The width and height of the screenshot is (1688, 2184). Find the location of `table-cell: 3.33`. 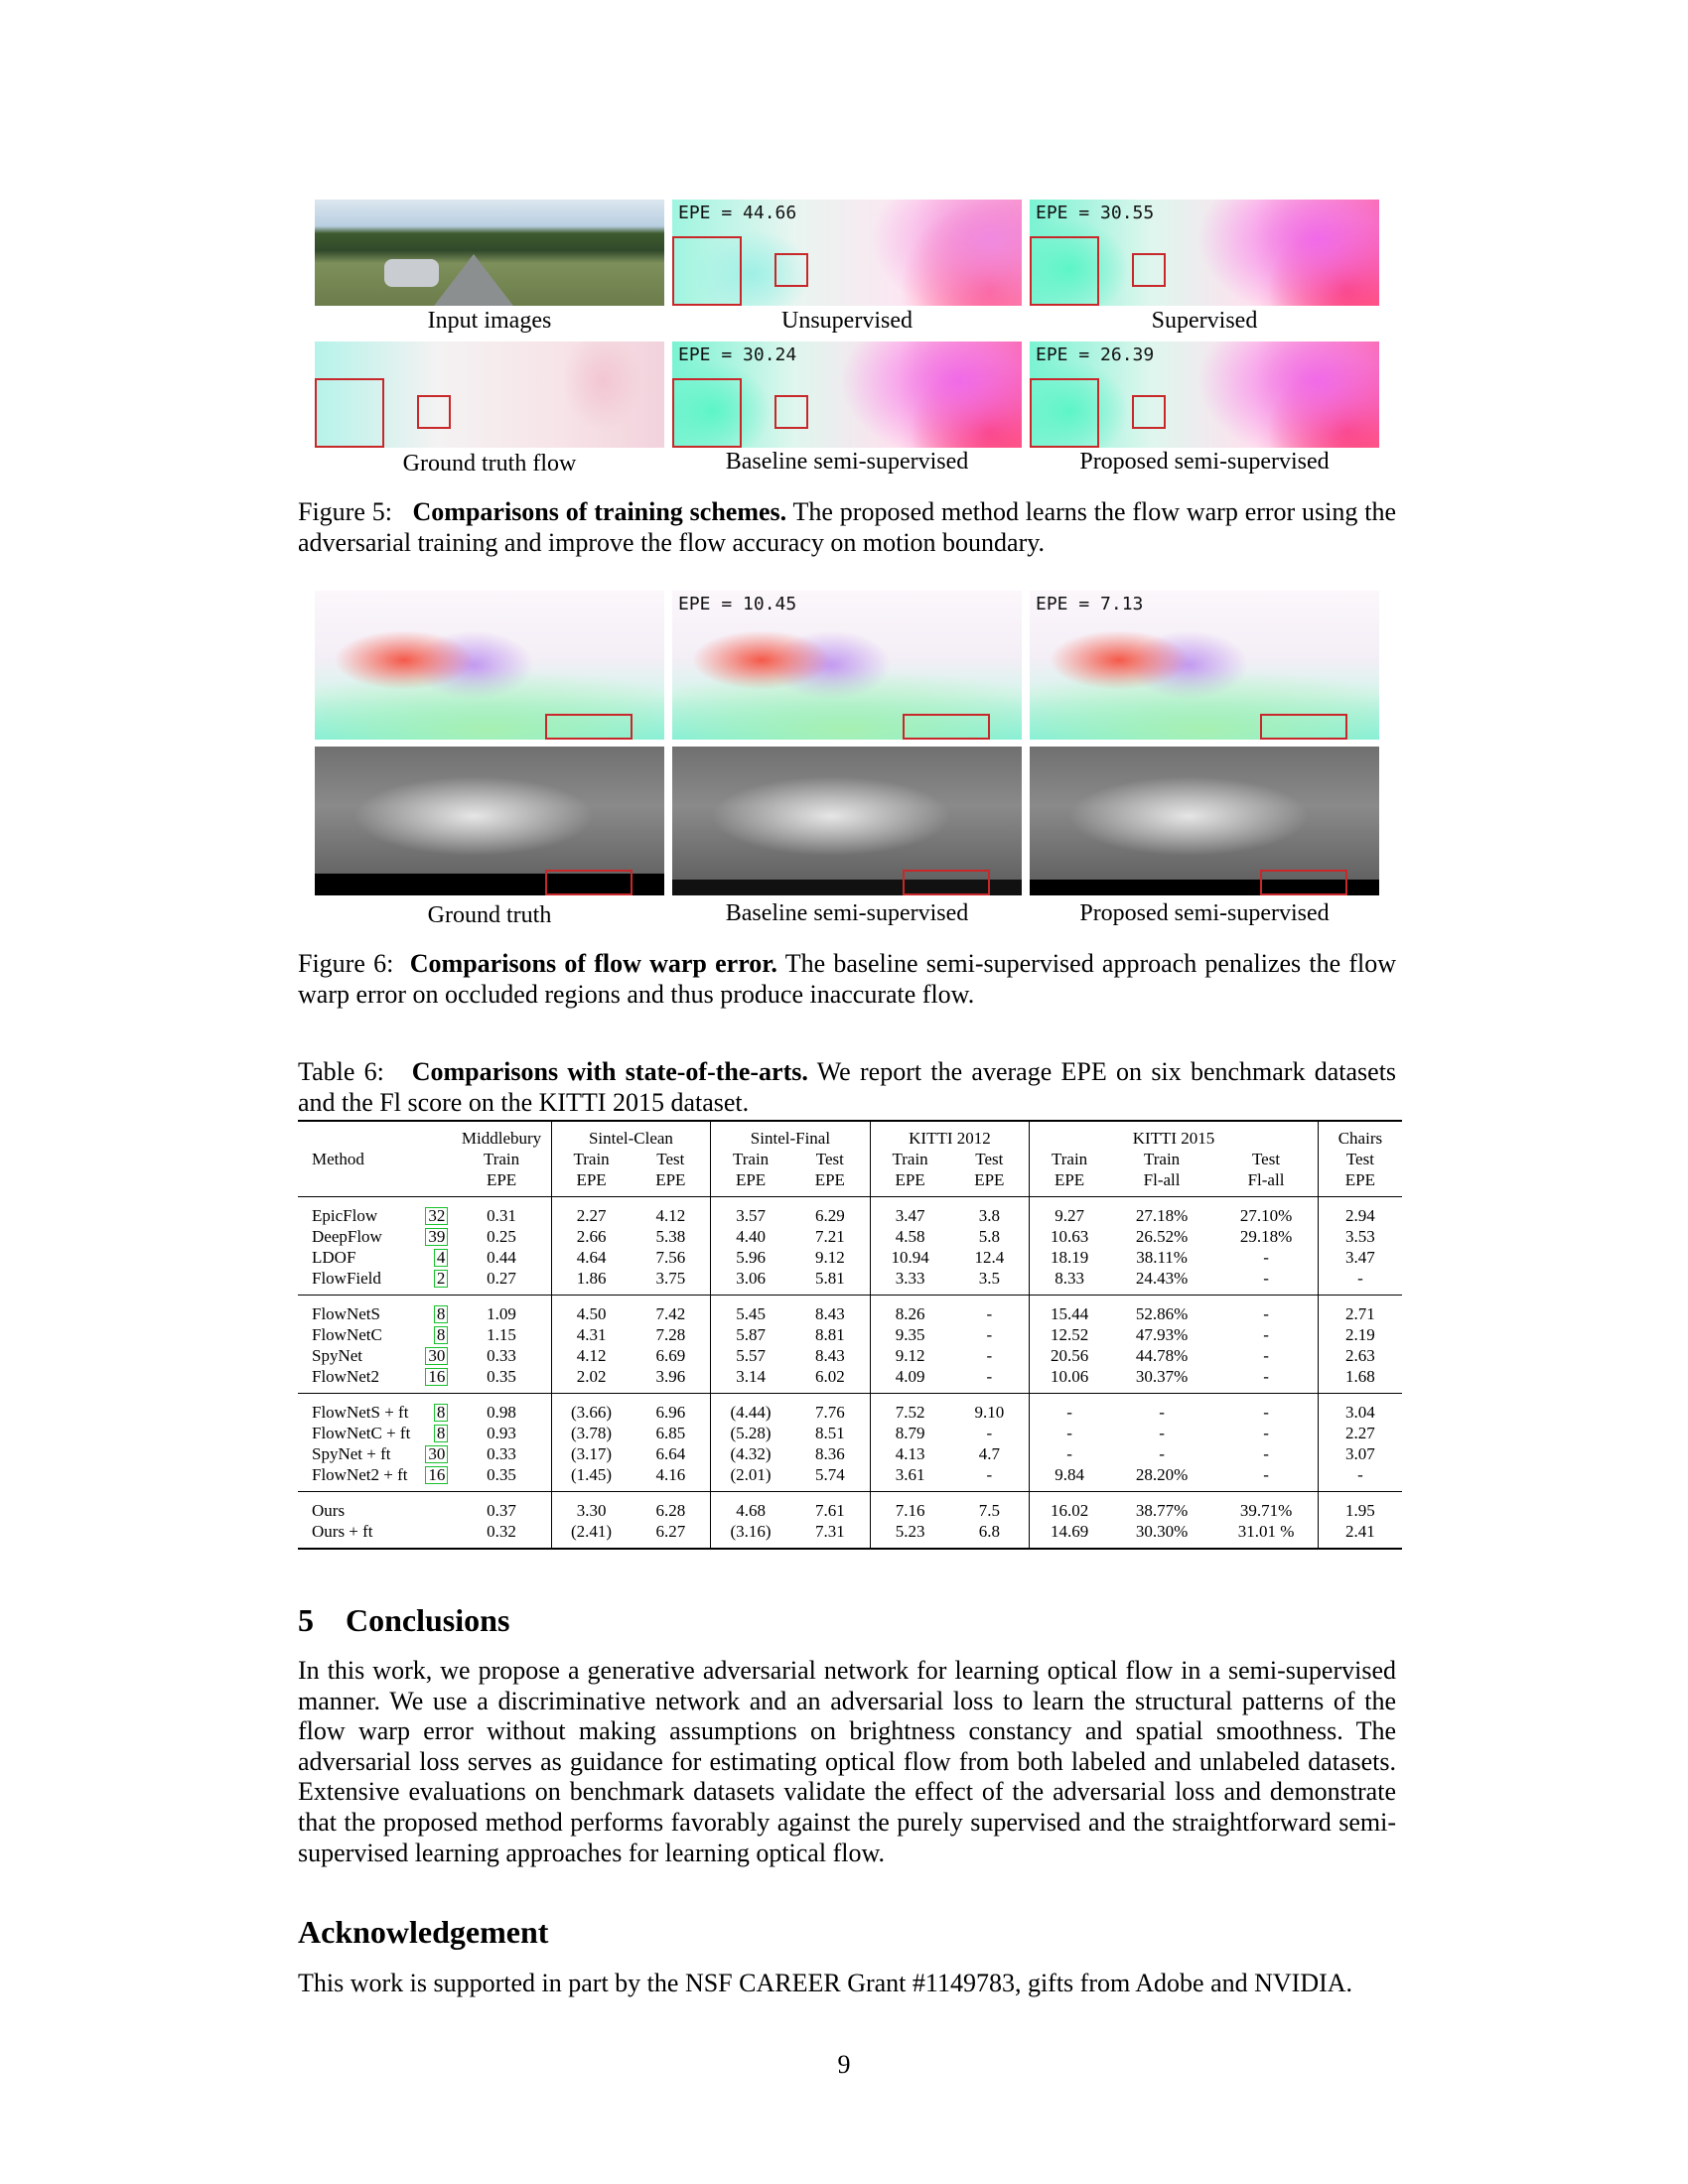

table-cell: 3.33 is located at coordinates (910, 1282).